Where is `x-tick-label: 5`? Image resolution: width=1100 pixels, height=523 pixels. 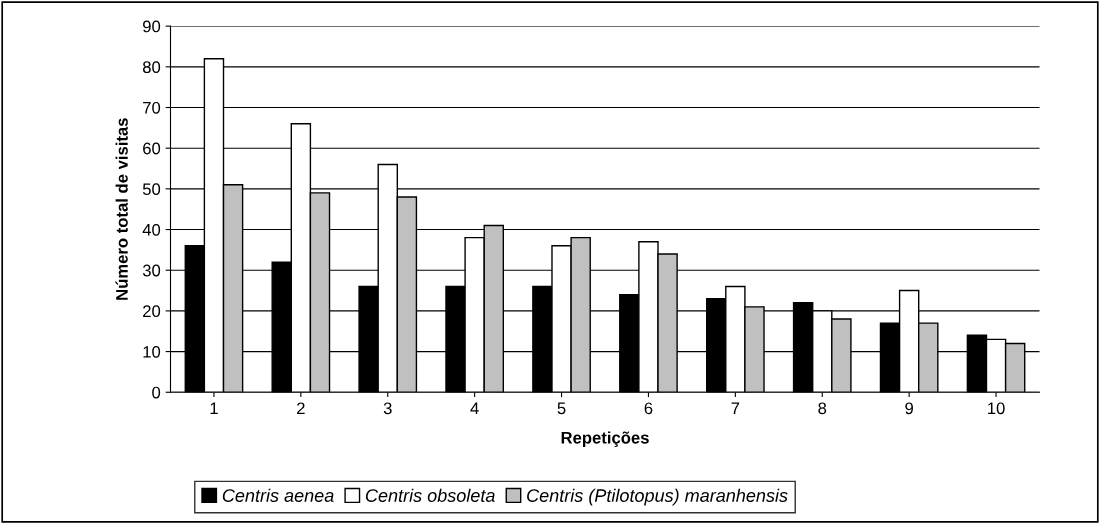 x-tick-label: 5 is located at coordinates (561, 408).